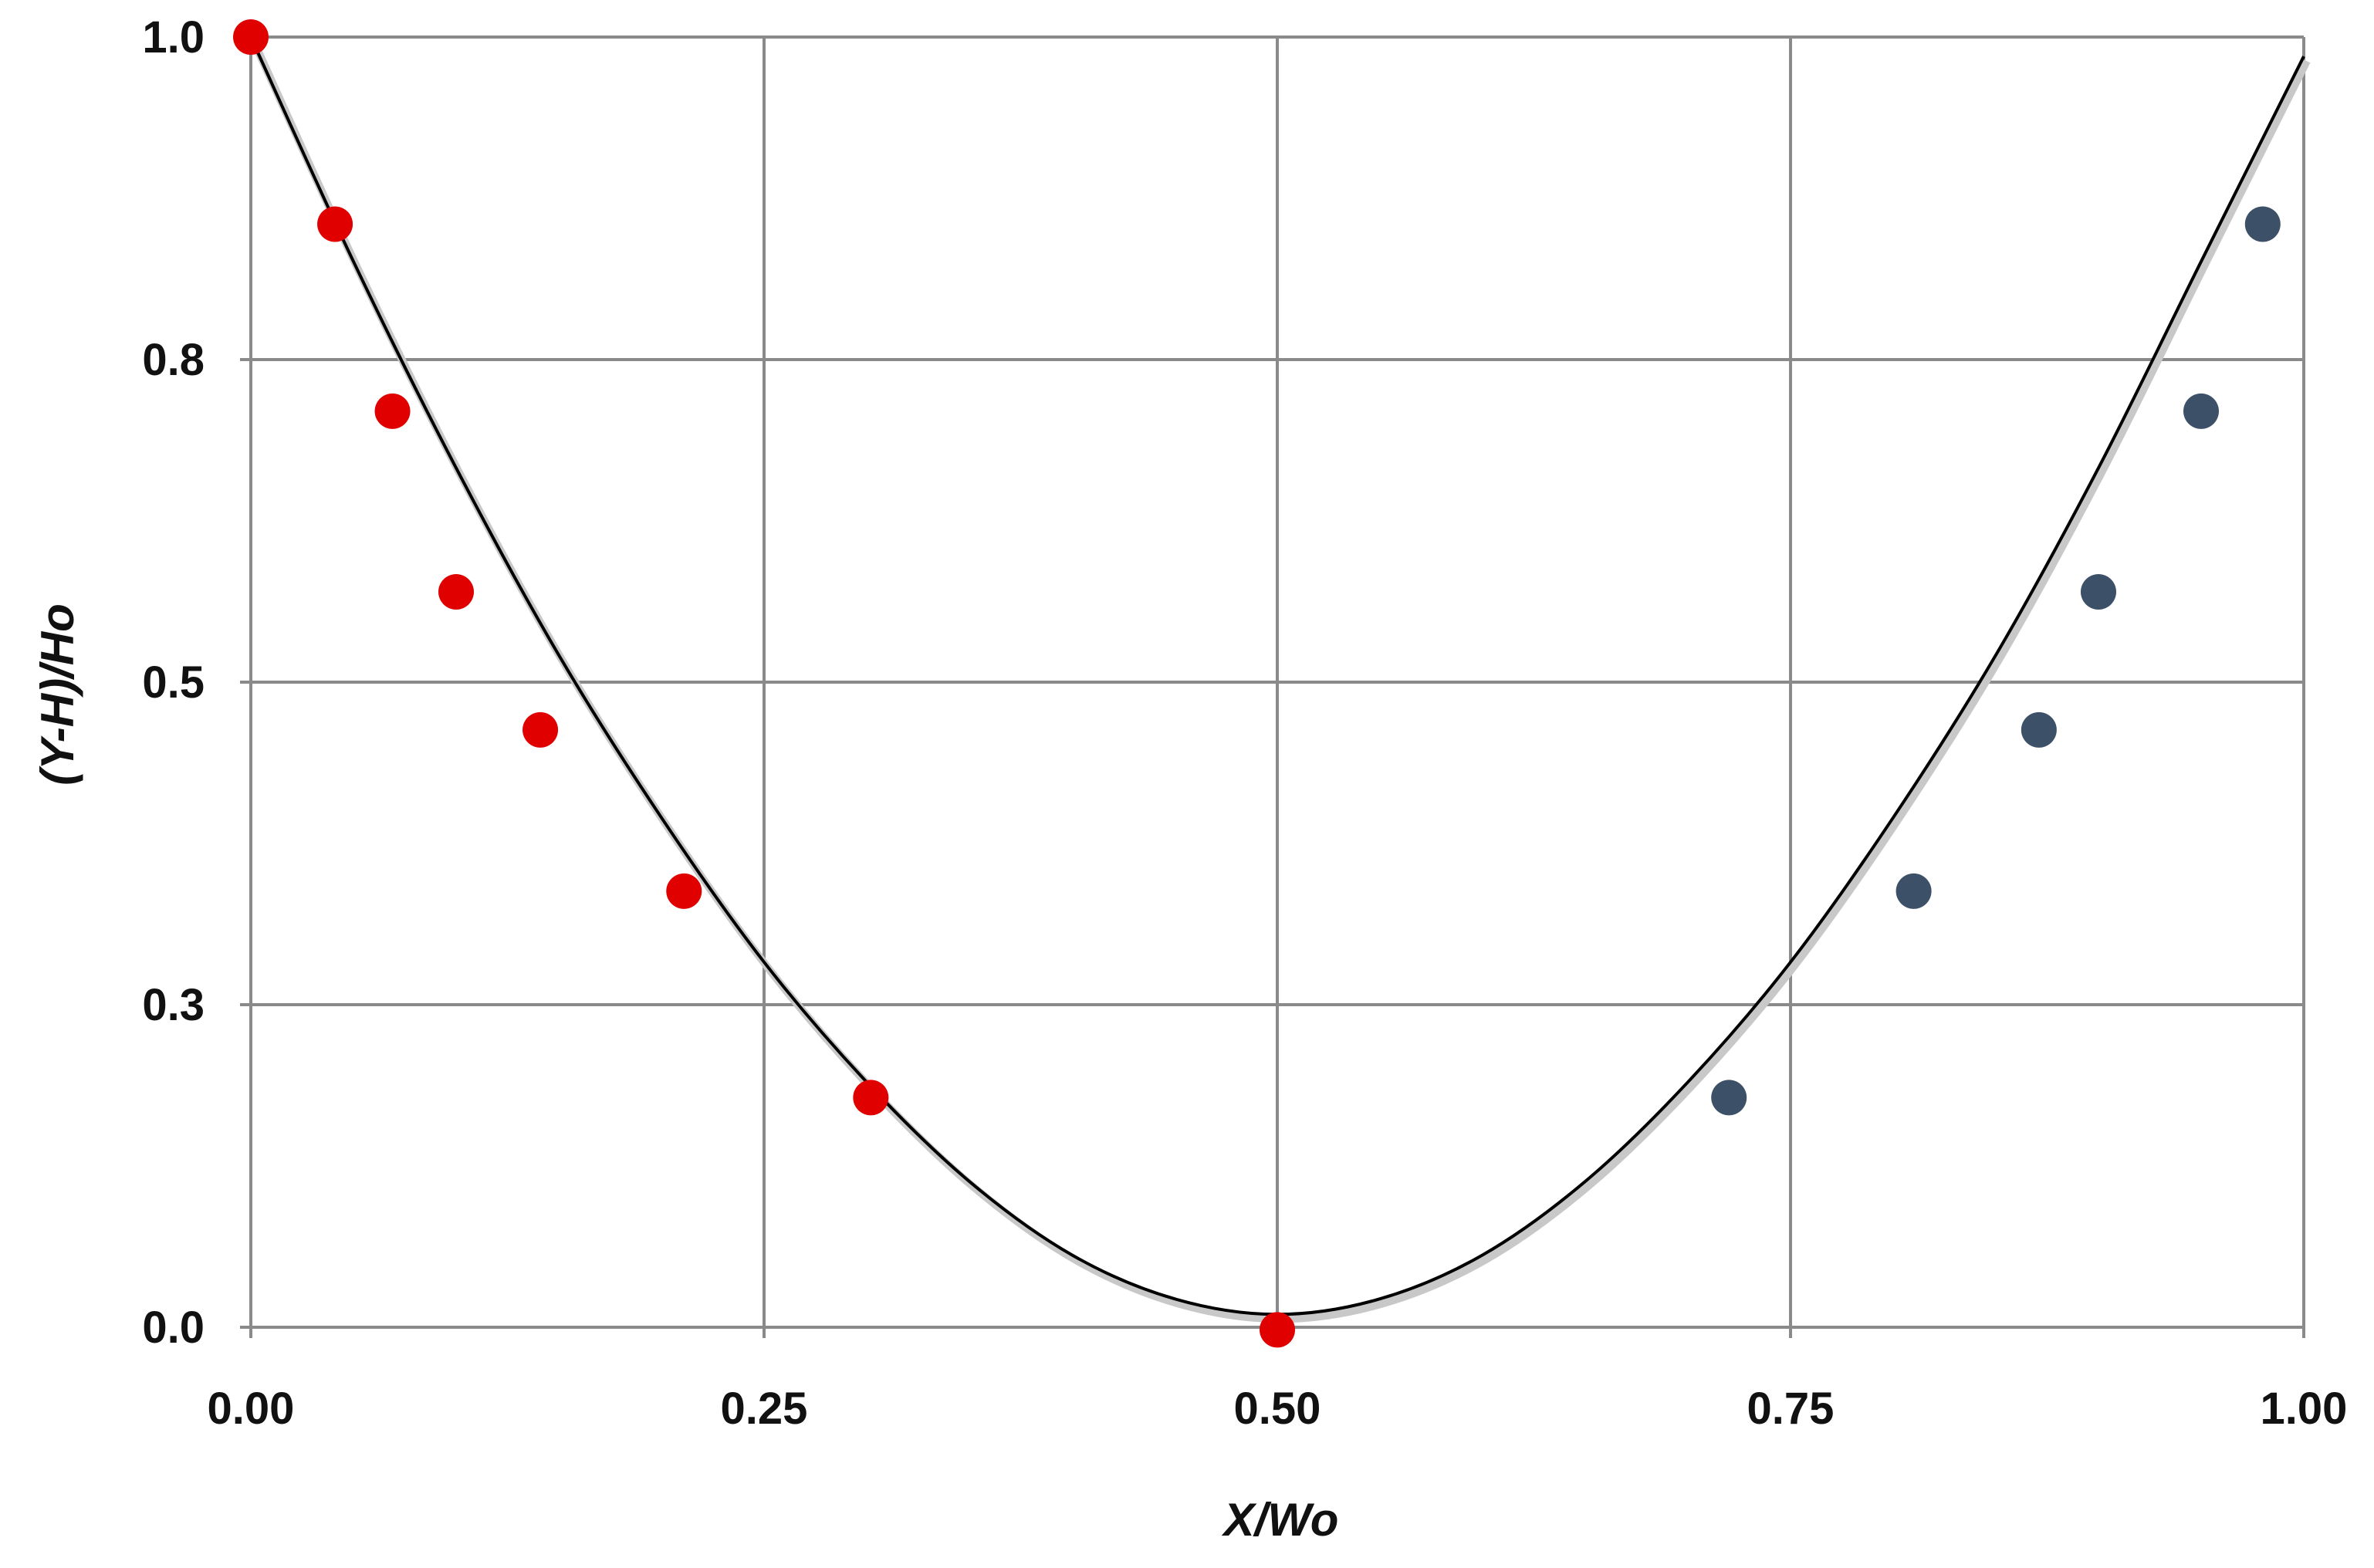 The height and width of the screenshot is (1568, 2374). Describe the element at coordinates (173, 360) in the screenshot. I see `y-tick-label: 0.8` at that location.